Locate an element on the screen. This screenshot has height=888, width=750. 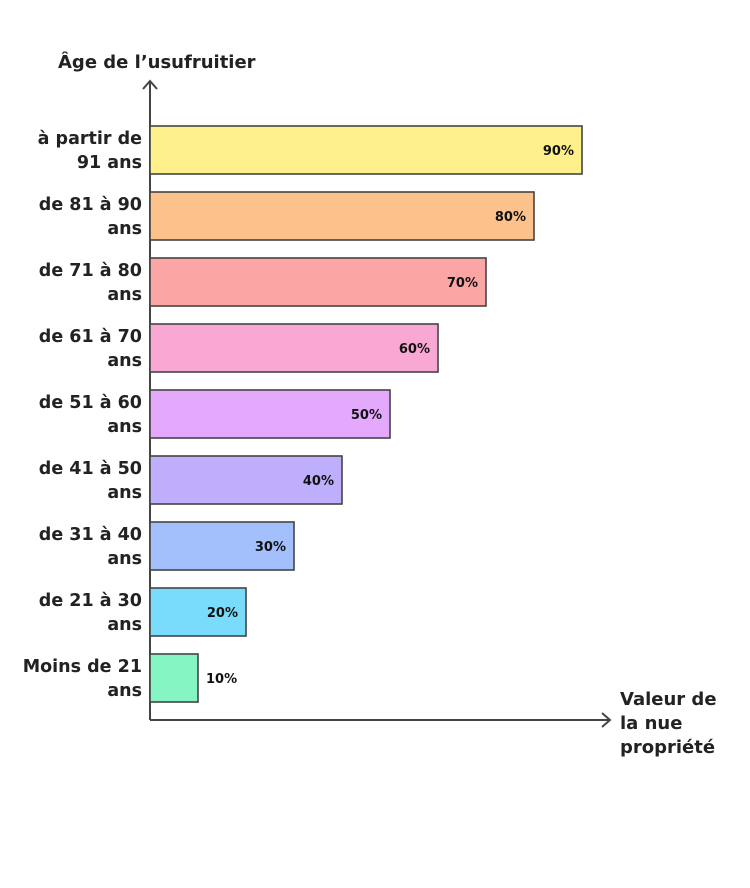
y-axis-arrow is located at coordinates (150, 84).